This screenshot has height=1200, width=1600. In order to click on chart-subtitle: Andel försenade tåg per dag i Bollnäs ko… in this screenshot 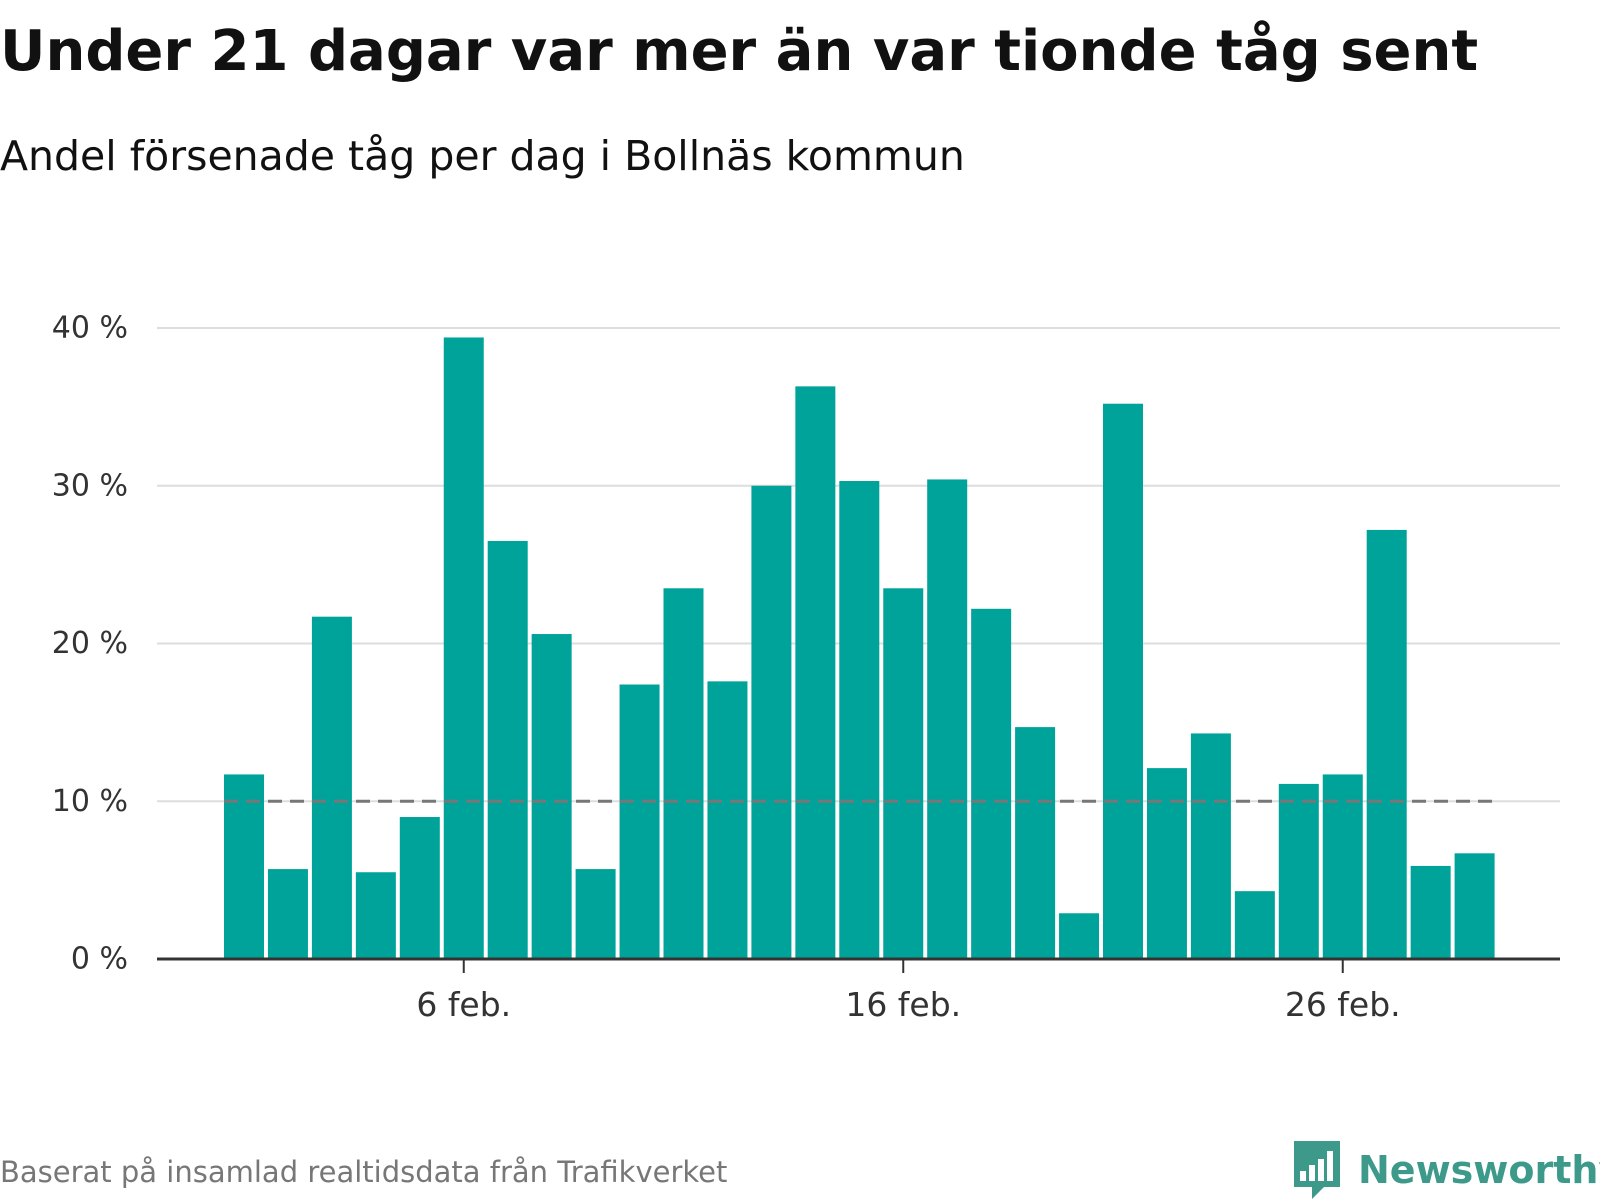, I will do `click(482, 156)`.